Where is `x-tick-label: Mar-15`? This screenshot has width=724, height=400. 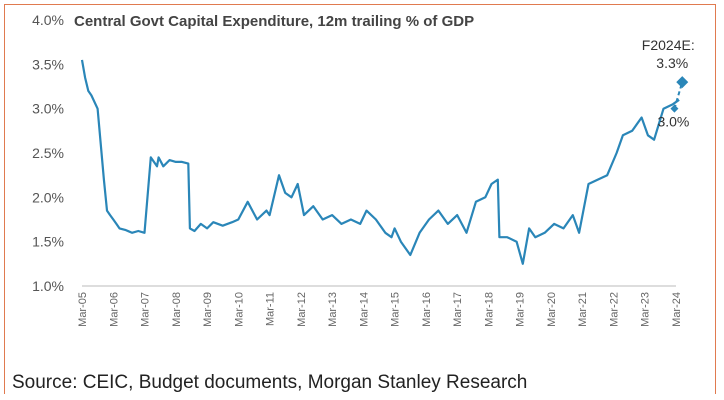
x-tick-label: Mar-15 is located at coordinates (396, 309).